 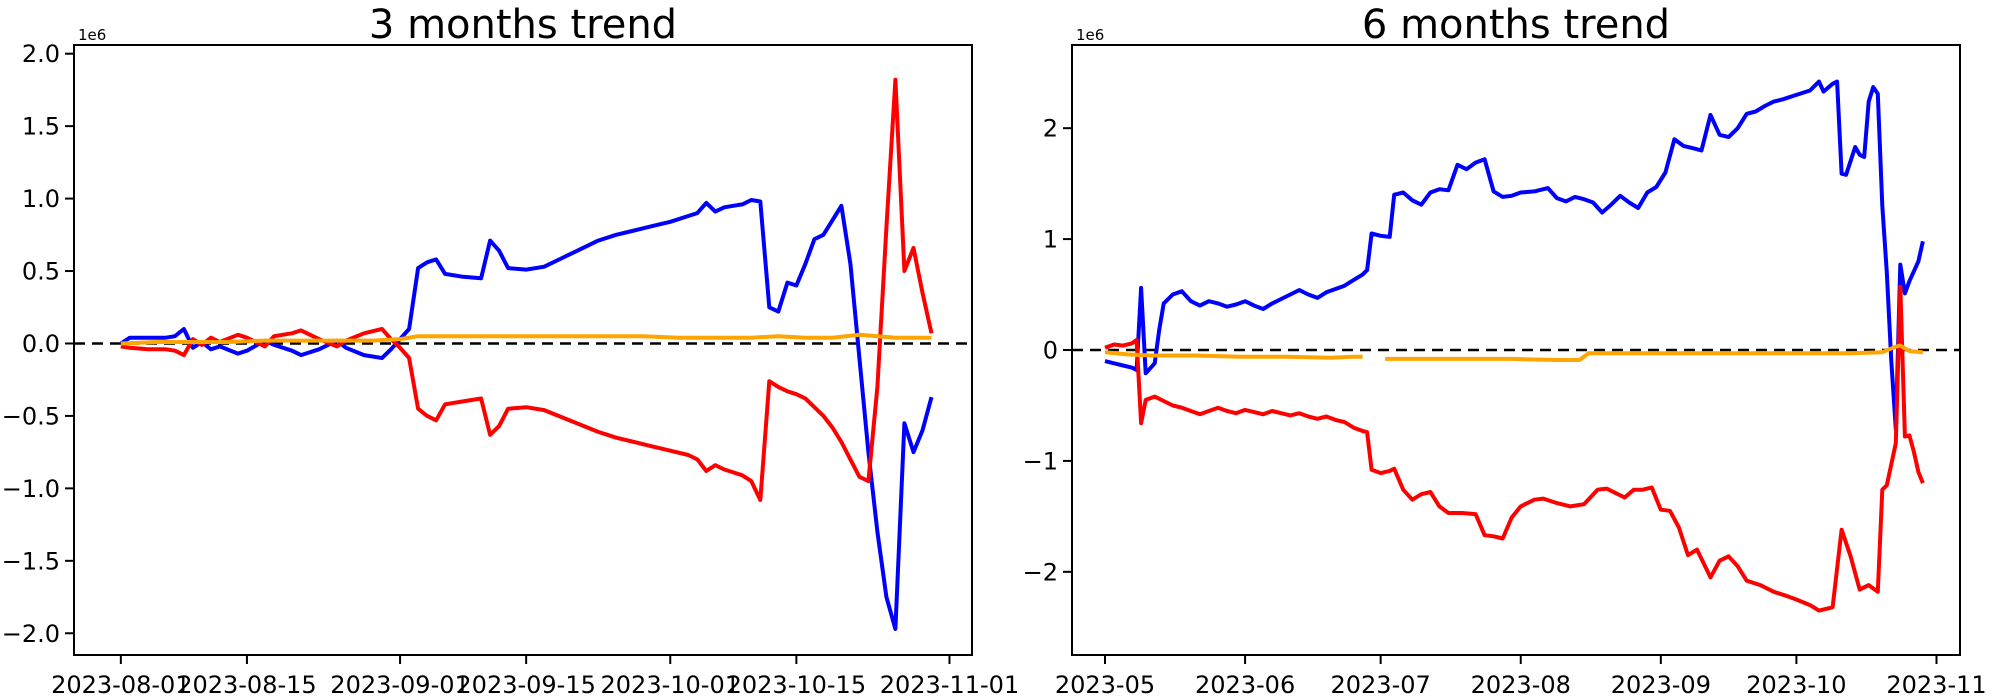 I want to click on chart-title-6-months: 6 months trend, so click(x=1516, y=25).